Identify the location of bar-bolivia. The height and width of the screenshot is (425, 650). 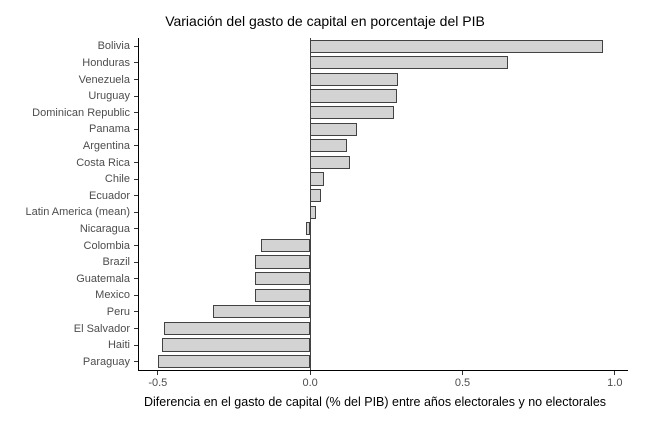
(456, 46).